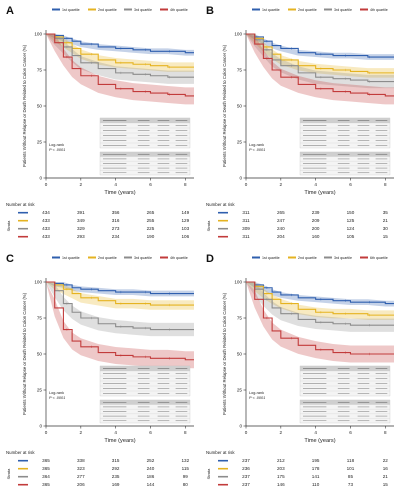 Image resolution: width=400 pixels, height=495 pixels. I want to click on risk-table-cell: 356, so click(116, 212).